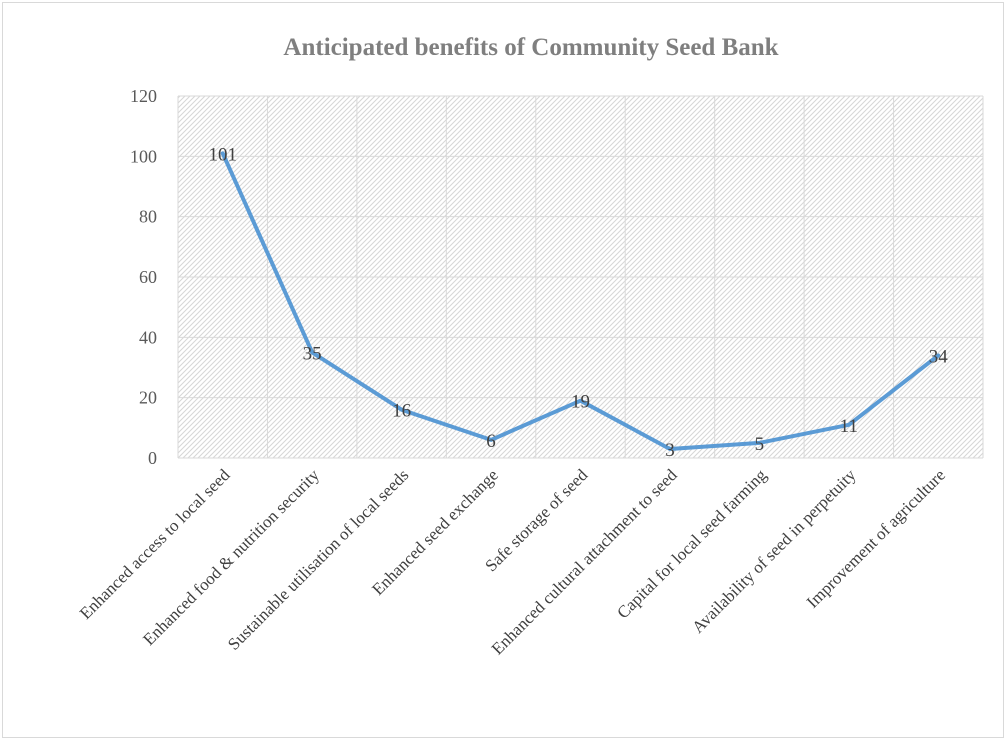 The width and height of the screenshot is (1008, 742). I want to click on y-tick-label: 120, so click(143, 96).